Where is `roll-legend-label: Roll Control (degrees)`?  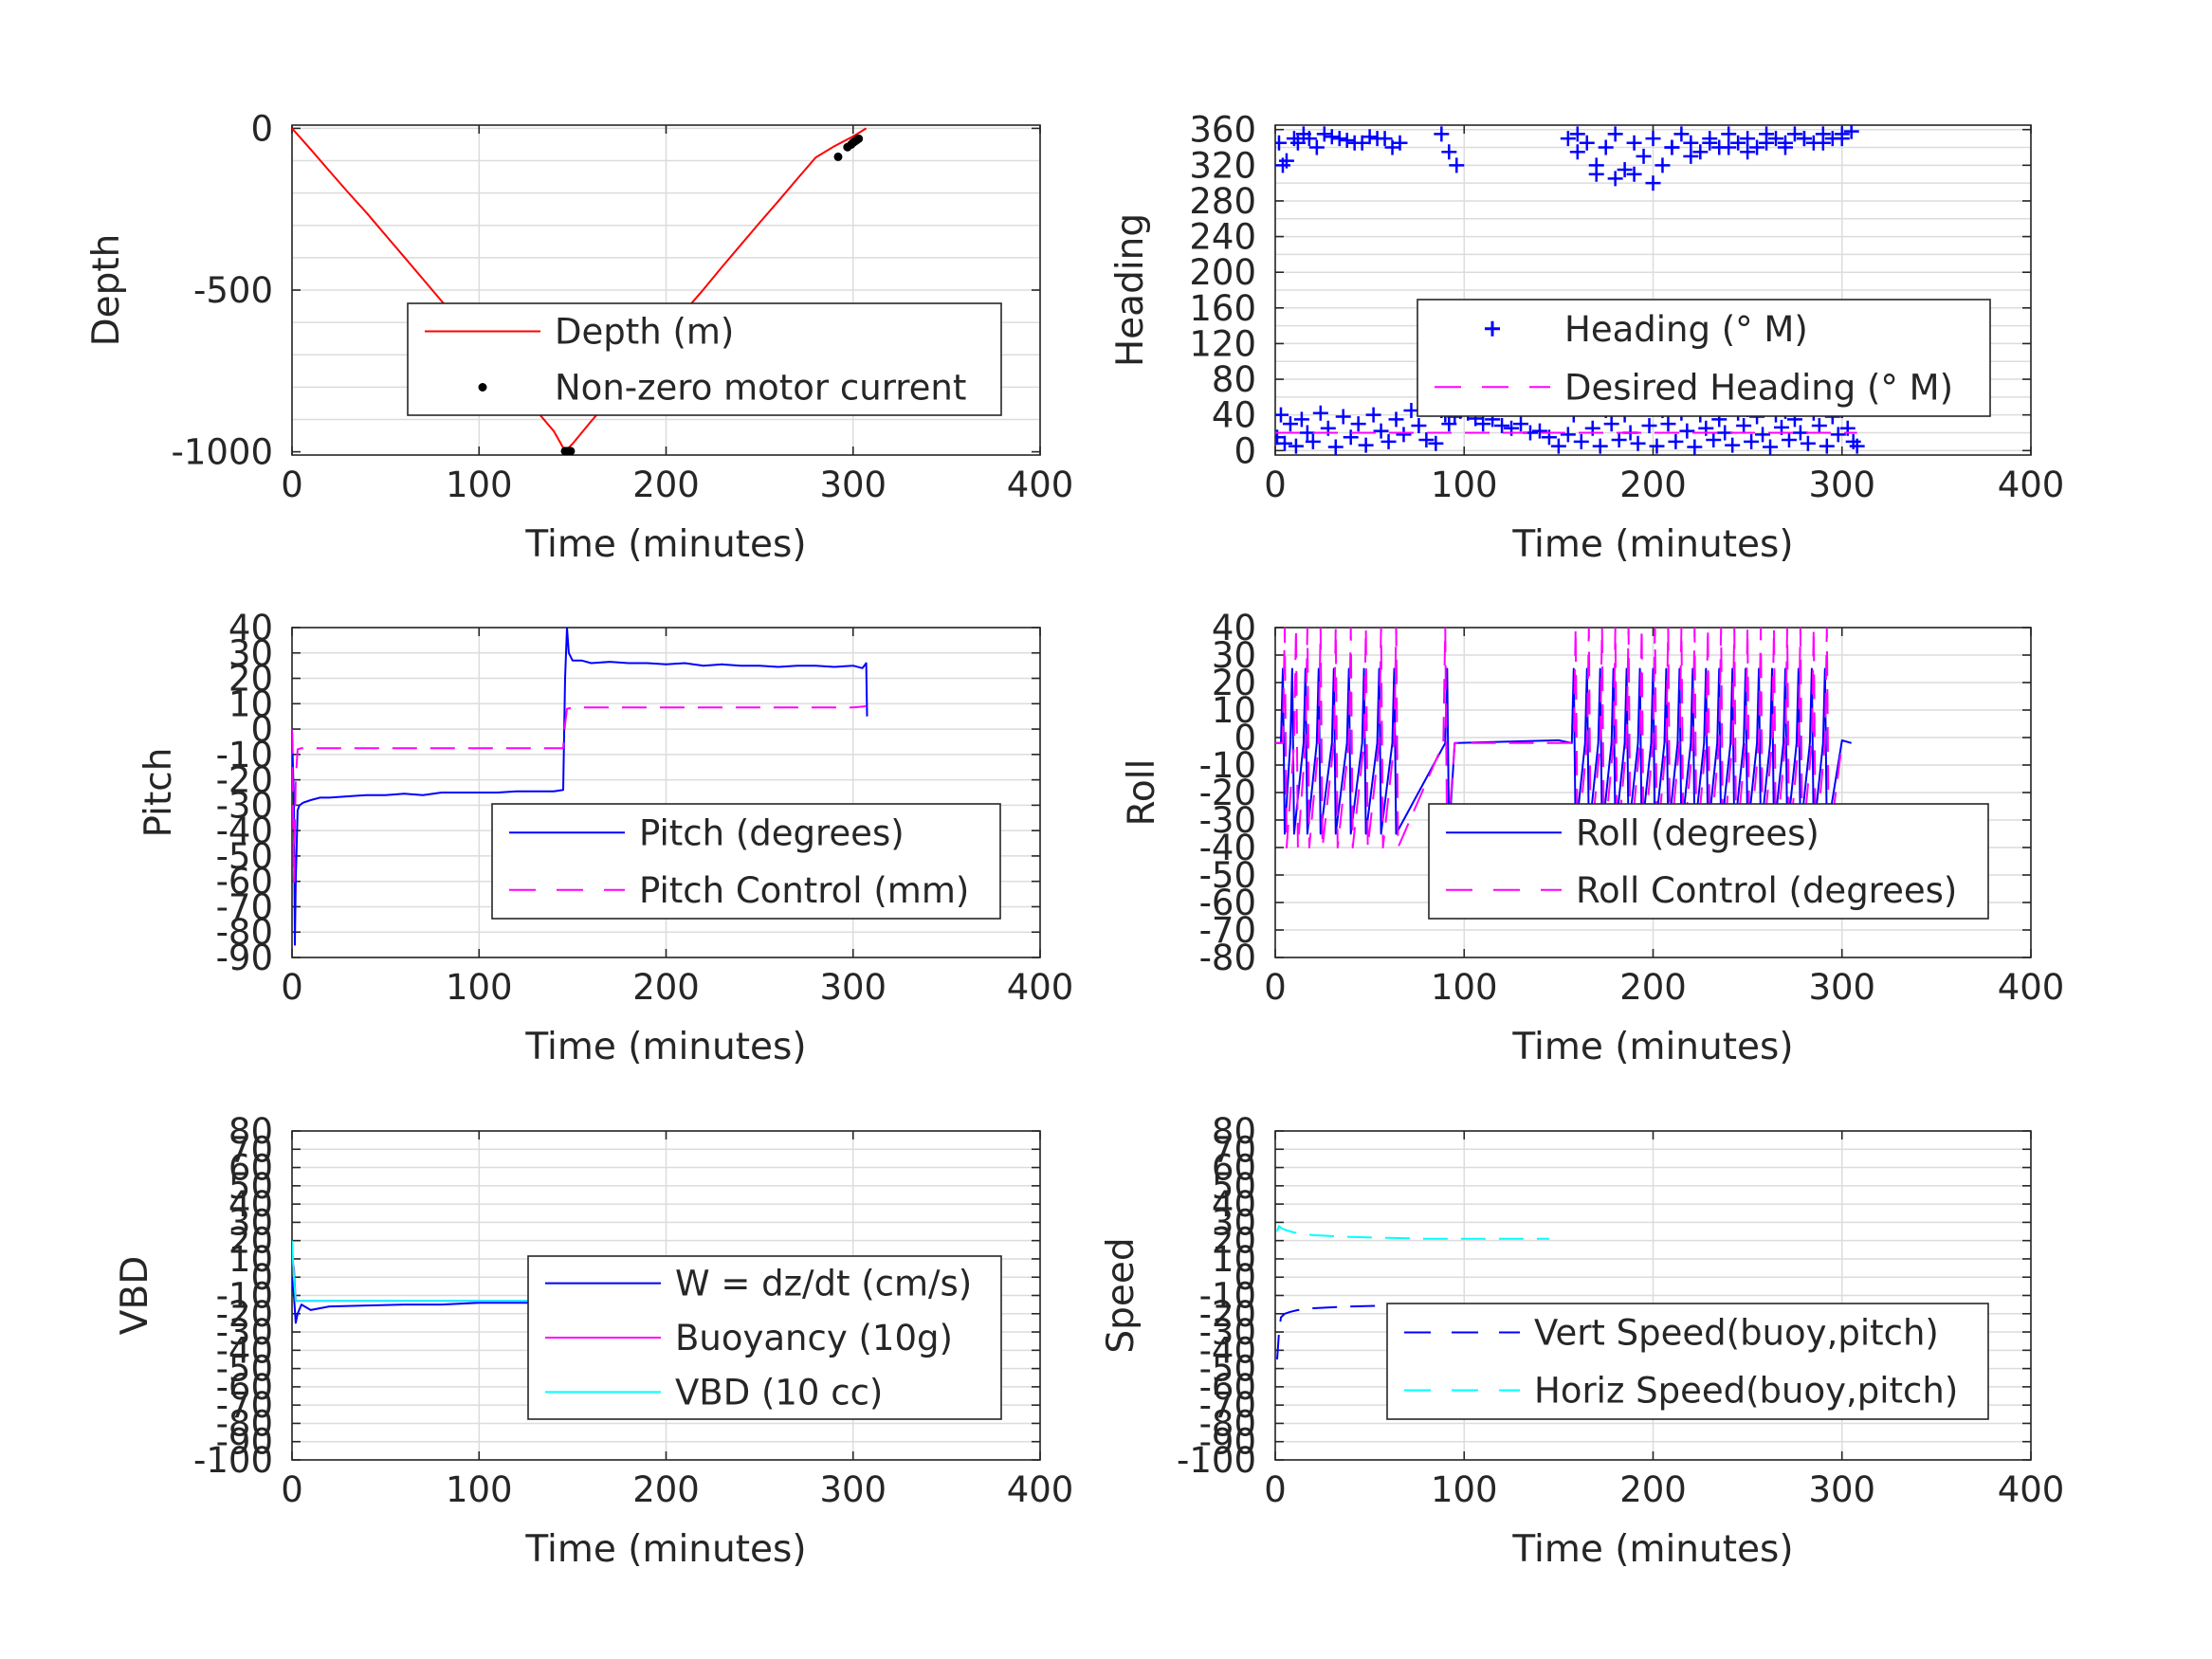 roll-legend-label: Roll Control (degrees) is located at coordinates (1766, 890).